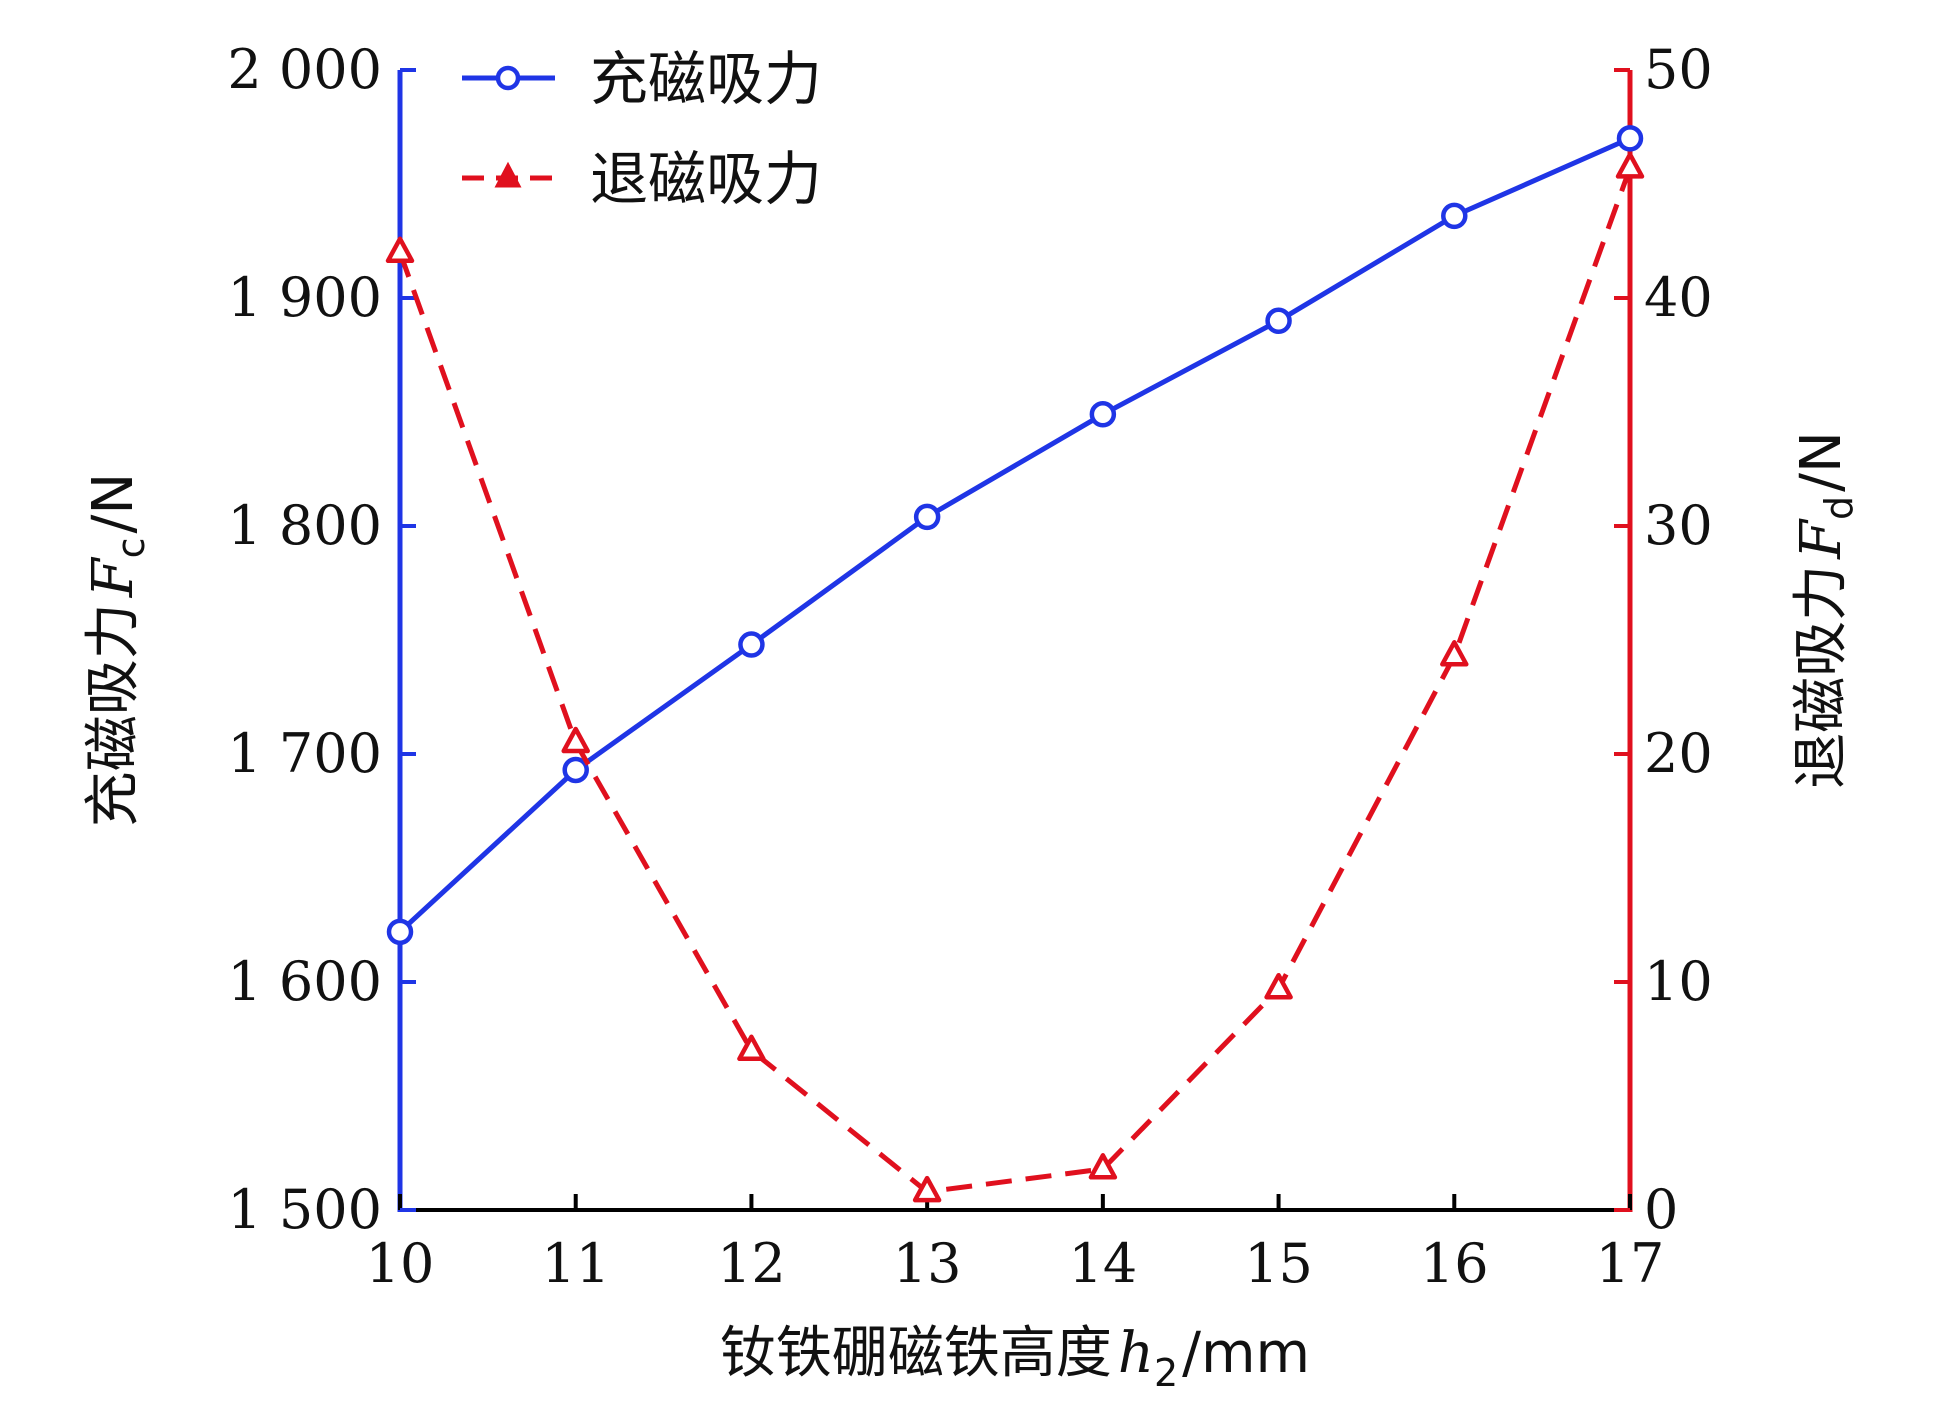  I want to click on x-tick-label-11: 11, so click(575, 1263).